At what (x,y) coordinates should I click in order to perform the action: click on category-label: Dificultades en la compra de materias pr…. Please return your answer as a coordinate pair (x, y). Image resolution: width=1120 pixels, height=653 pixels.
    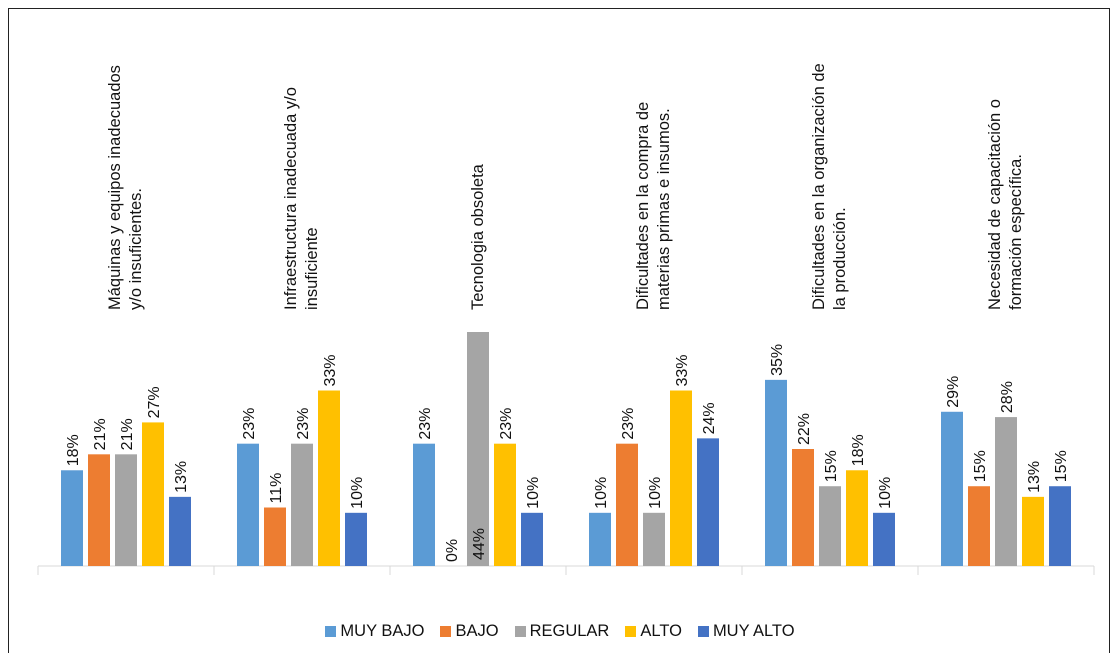
    Looking at the image, I should click on (653, 205).